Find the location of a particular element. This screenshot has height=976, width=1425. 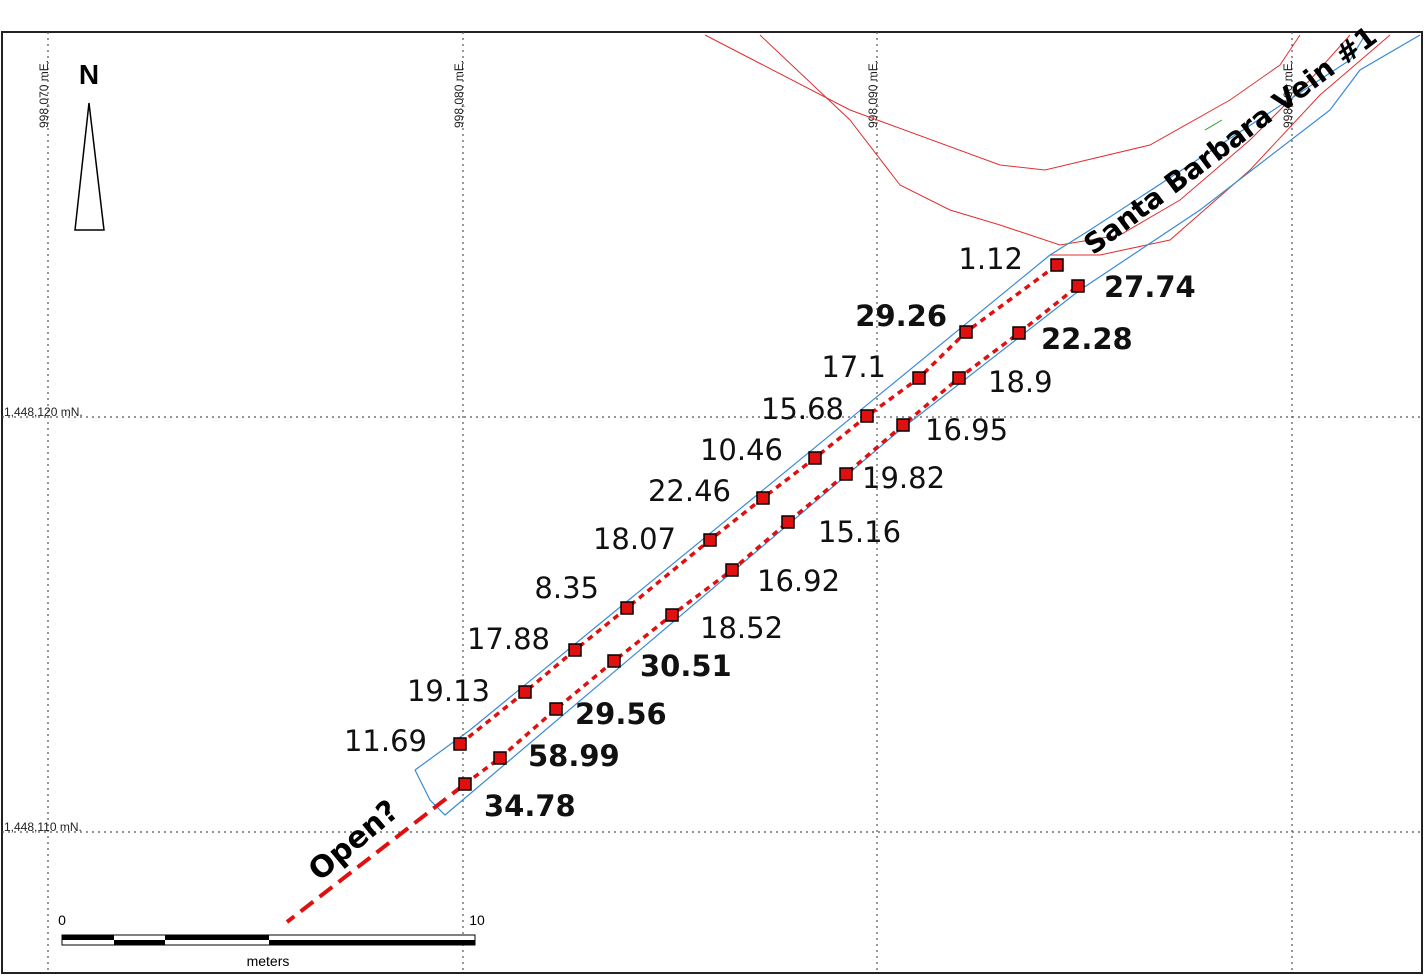

contours is located at coordinates (1047, 145).